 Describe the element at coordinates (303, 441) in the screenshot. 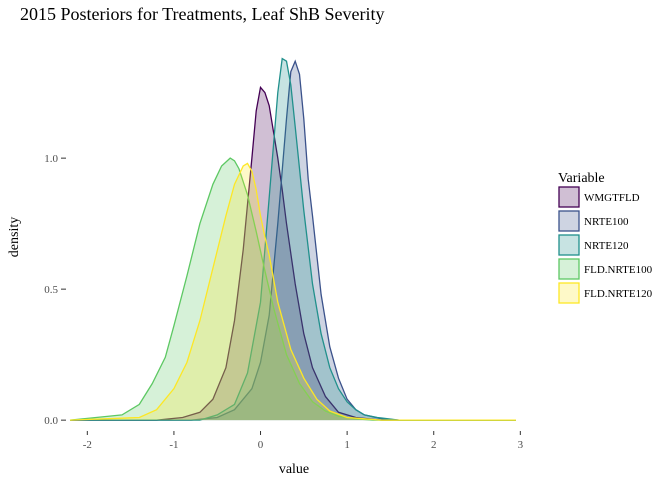

I see `x-axis: -2 -1 0 1 2 3` at that location.